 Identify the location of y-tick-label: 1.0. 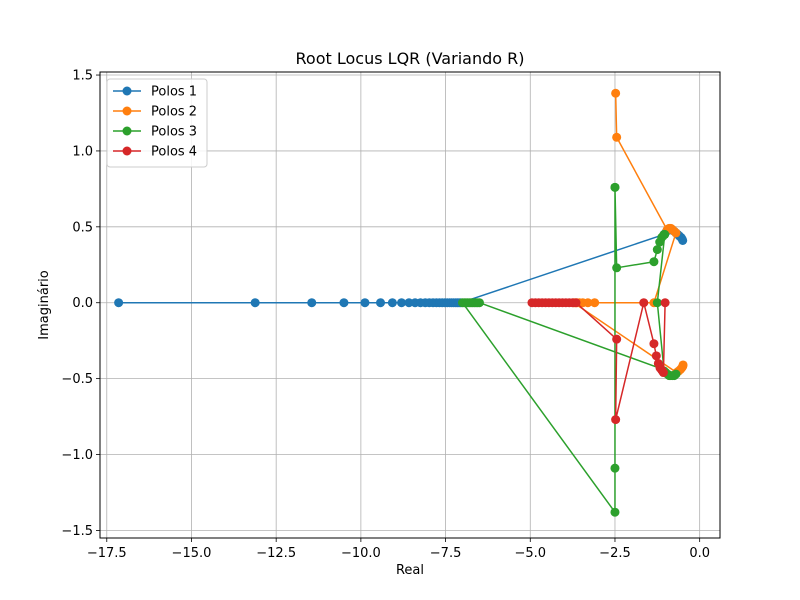
(82, 151).